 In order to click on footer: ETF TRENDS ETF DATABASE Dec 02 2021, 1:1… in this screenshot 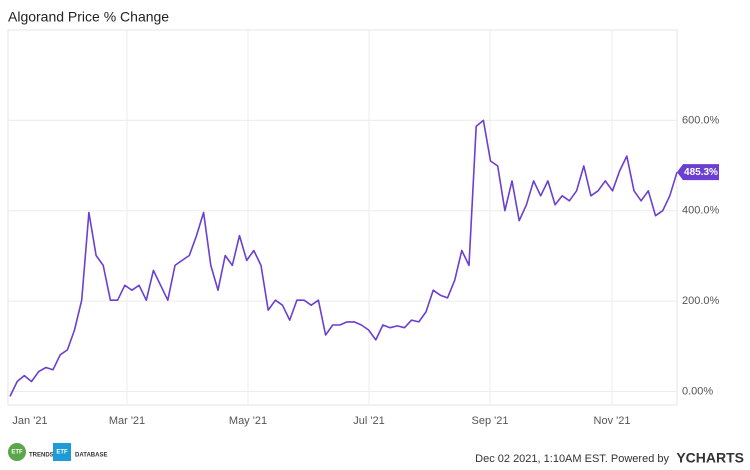, I will do `click(376, 454)`.